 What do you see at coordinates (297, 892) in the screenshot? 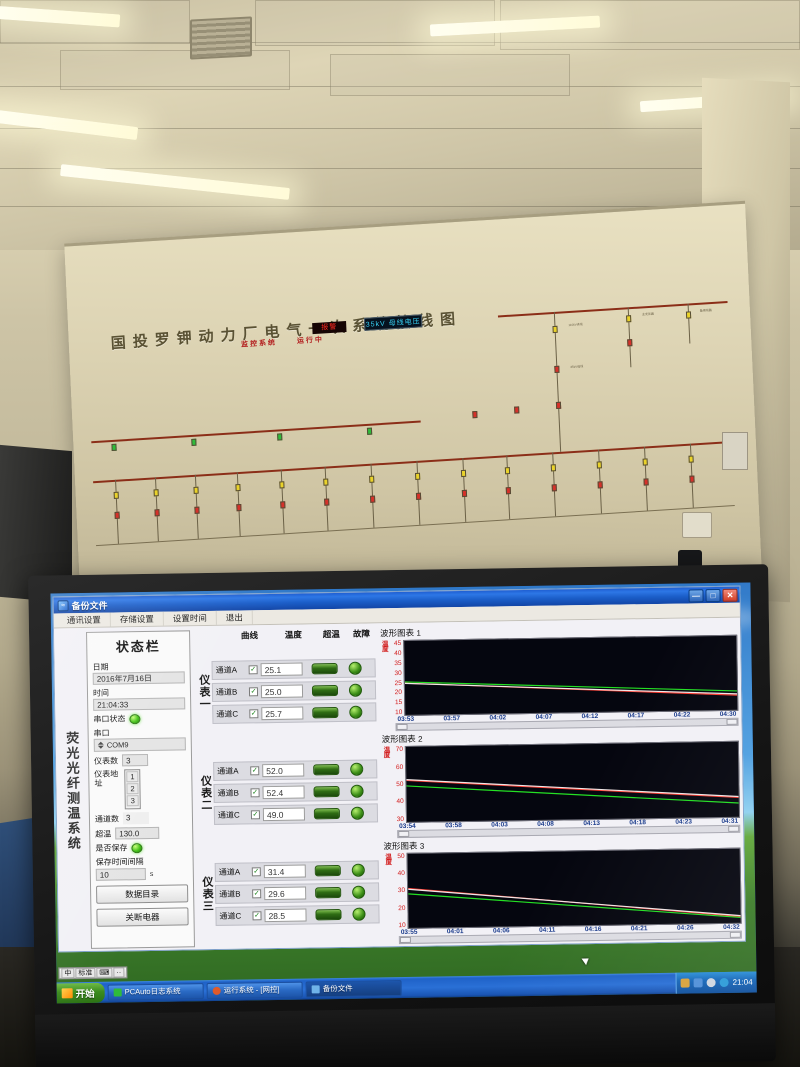
I see `channel-row: 通道B ✓ 29.6` at bounding box center [297, 892].